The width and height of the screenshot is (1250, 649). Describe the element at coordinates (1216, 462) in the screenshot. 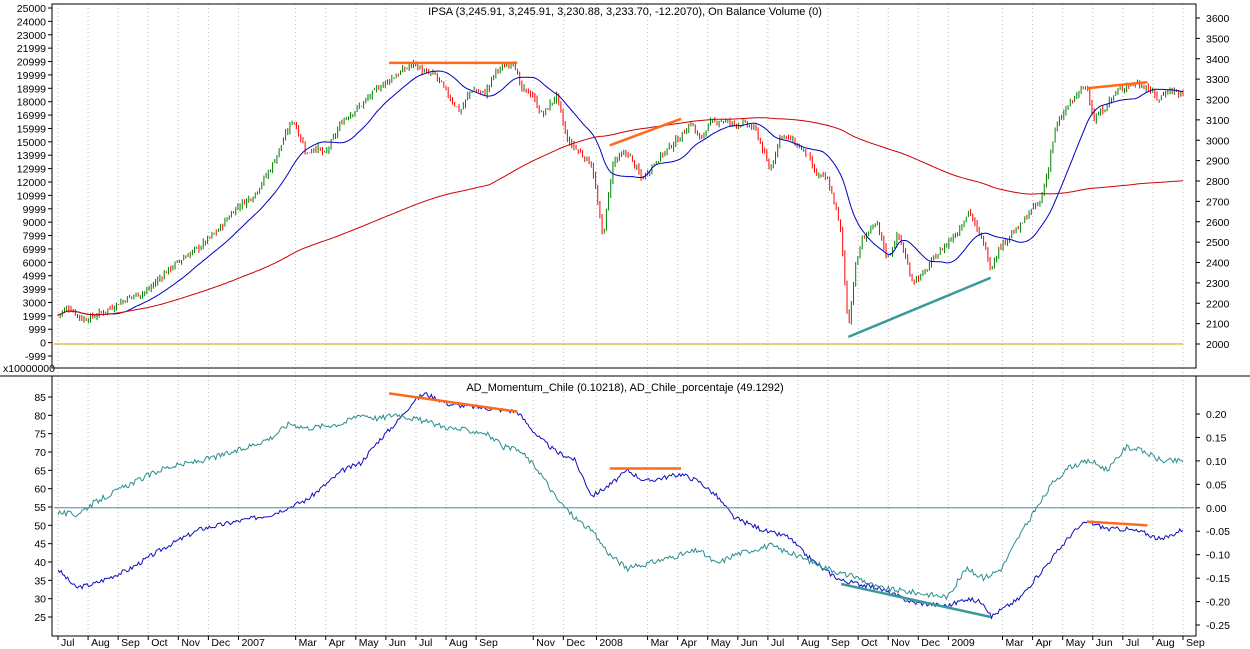

I see `y-right-tick-label: 0.10` at that location.